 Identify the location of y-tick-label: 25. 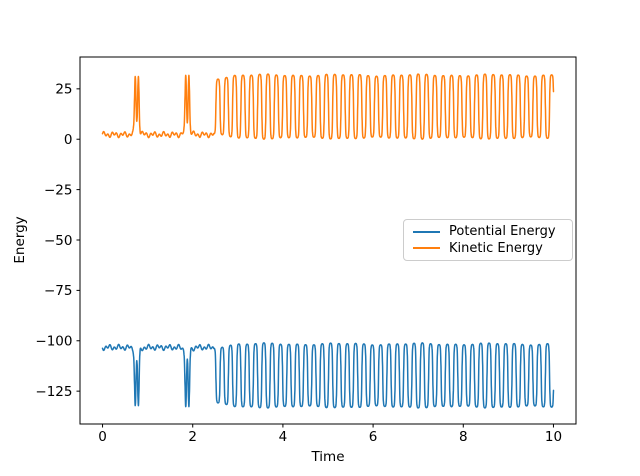
(63, 90).